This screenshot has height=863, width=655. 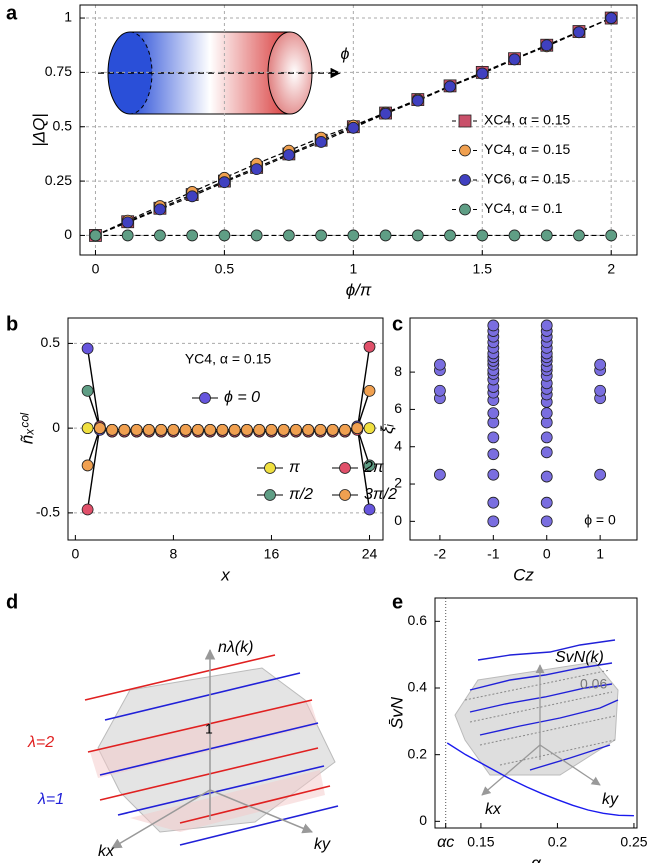 What do you see at coordinates (242, 397) in the screenshot?
I see `legend-label: ϕ = 0` at bounding box center [242, 397].